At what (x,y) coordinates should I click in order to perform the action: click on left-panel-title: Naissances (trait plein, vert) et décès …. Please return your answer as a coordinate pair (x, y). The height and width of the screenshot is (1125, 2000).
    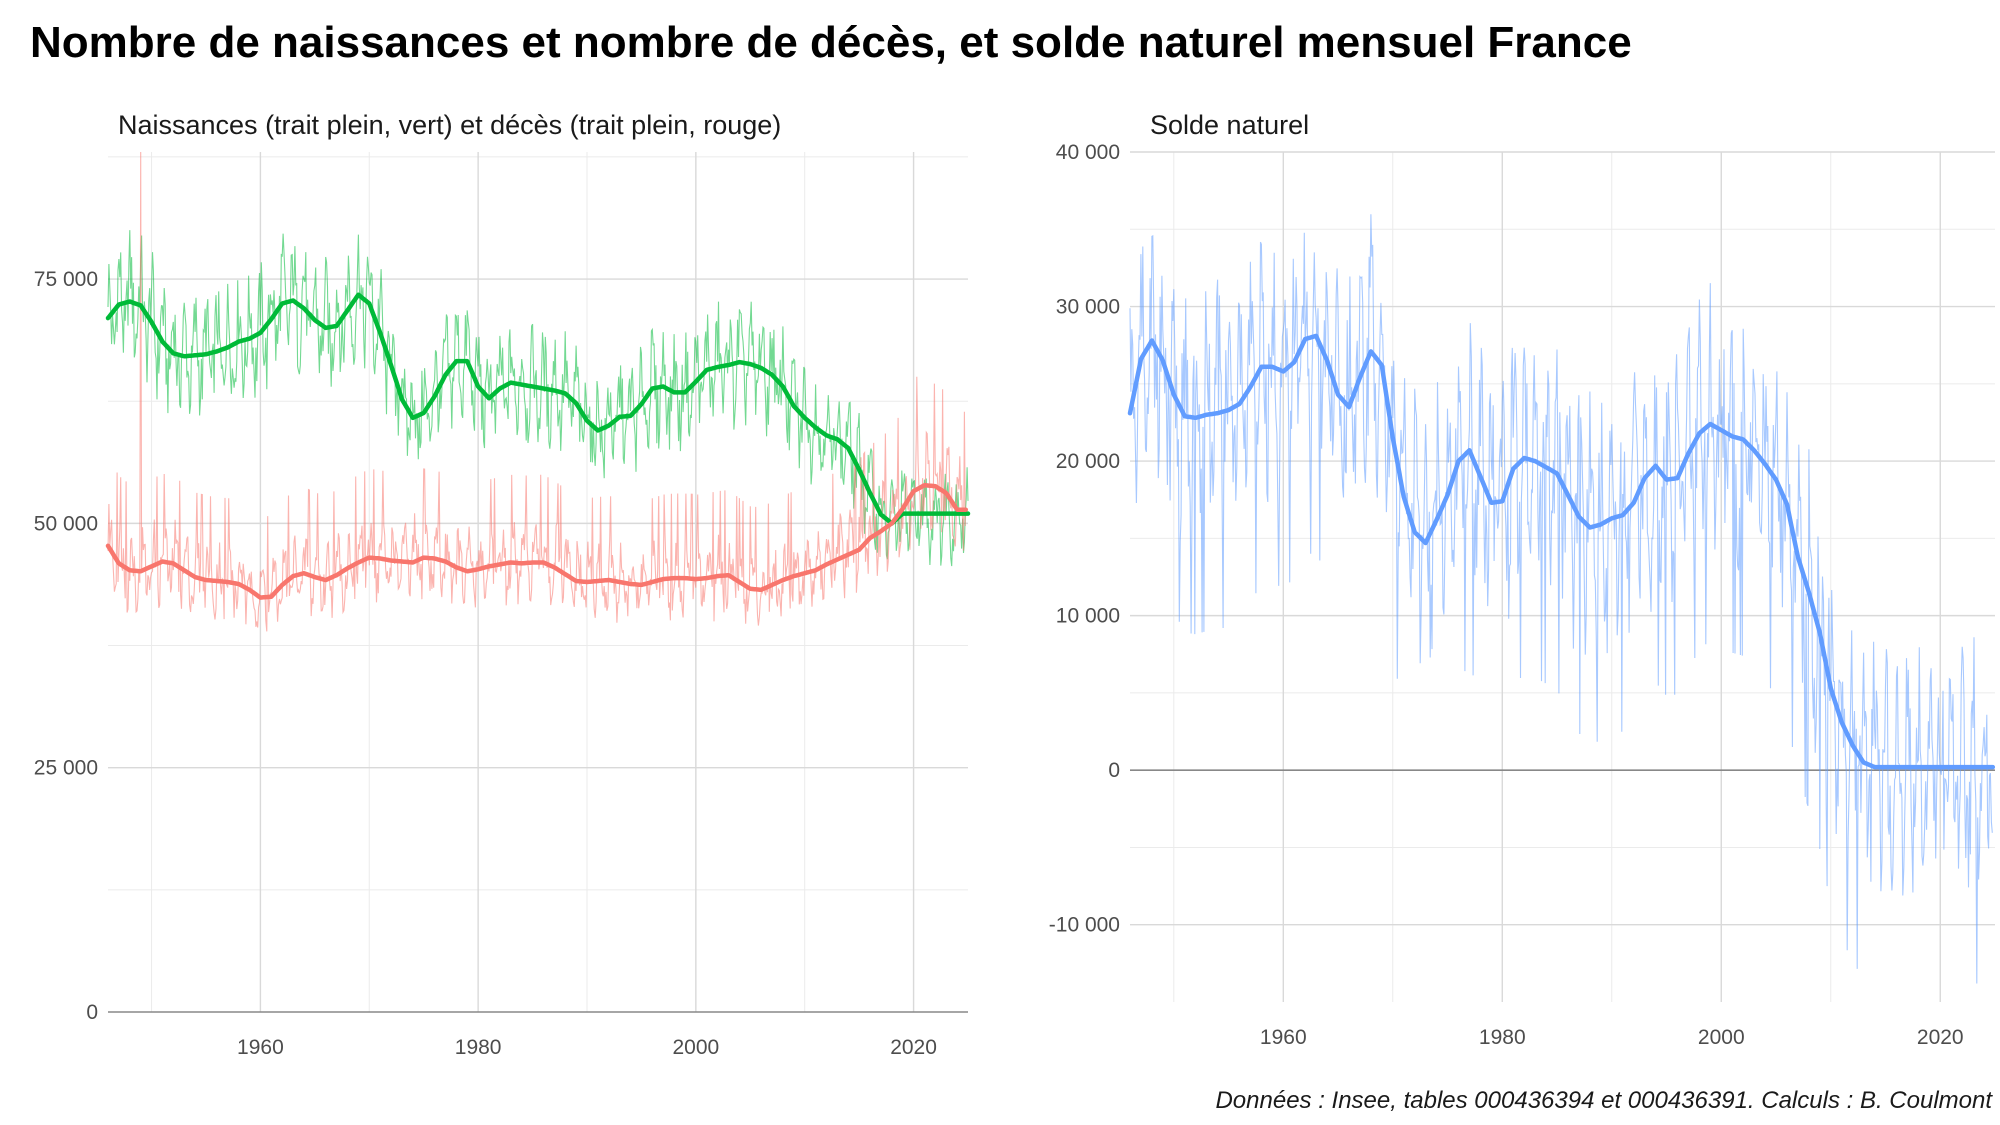
    Looking at the image, I should click on (450, 125).